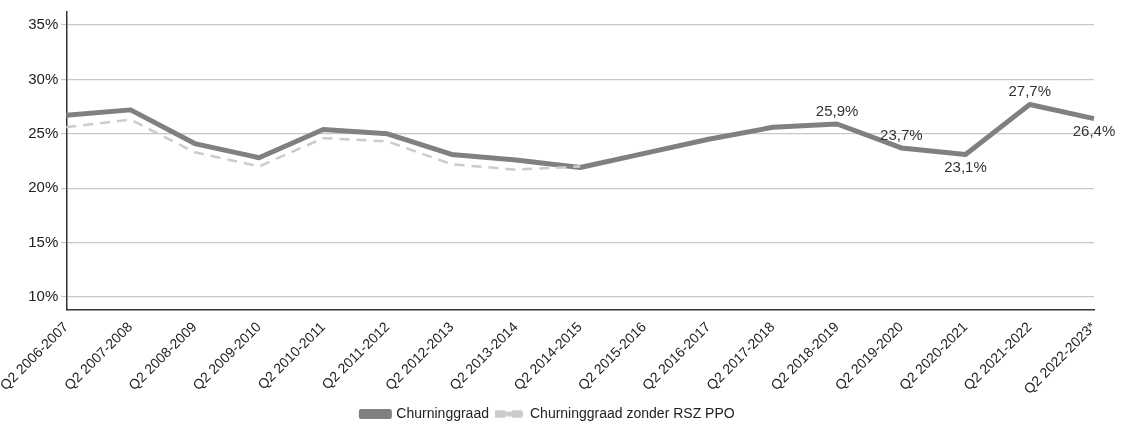  Describe the element at coordinates (43, 296) in the screenshot. I see `y-tick-label: 10%` at that location.